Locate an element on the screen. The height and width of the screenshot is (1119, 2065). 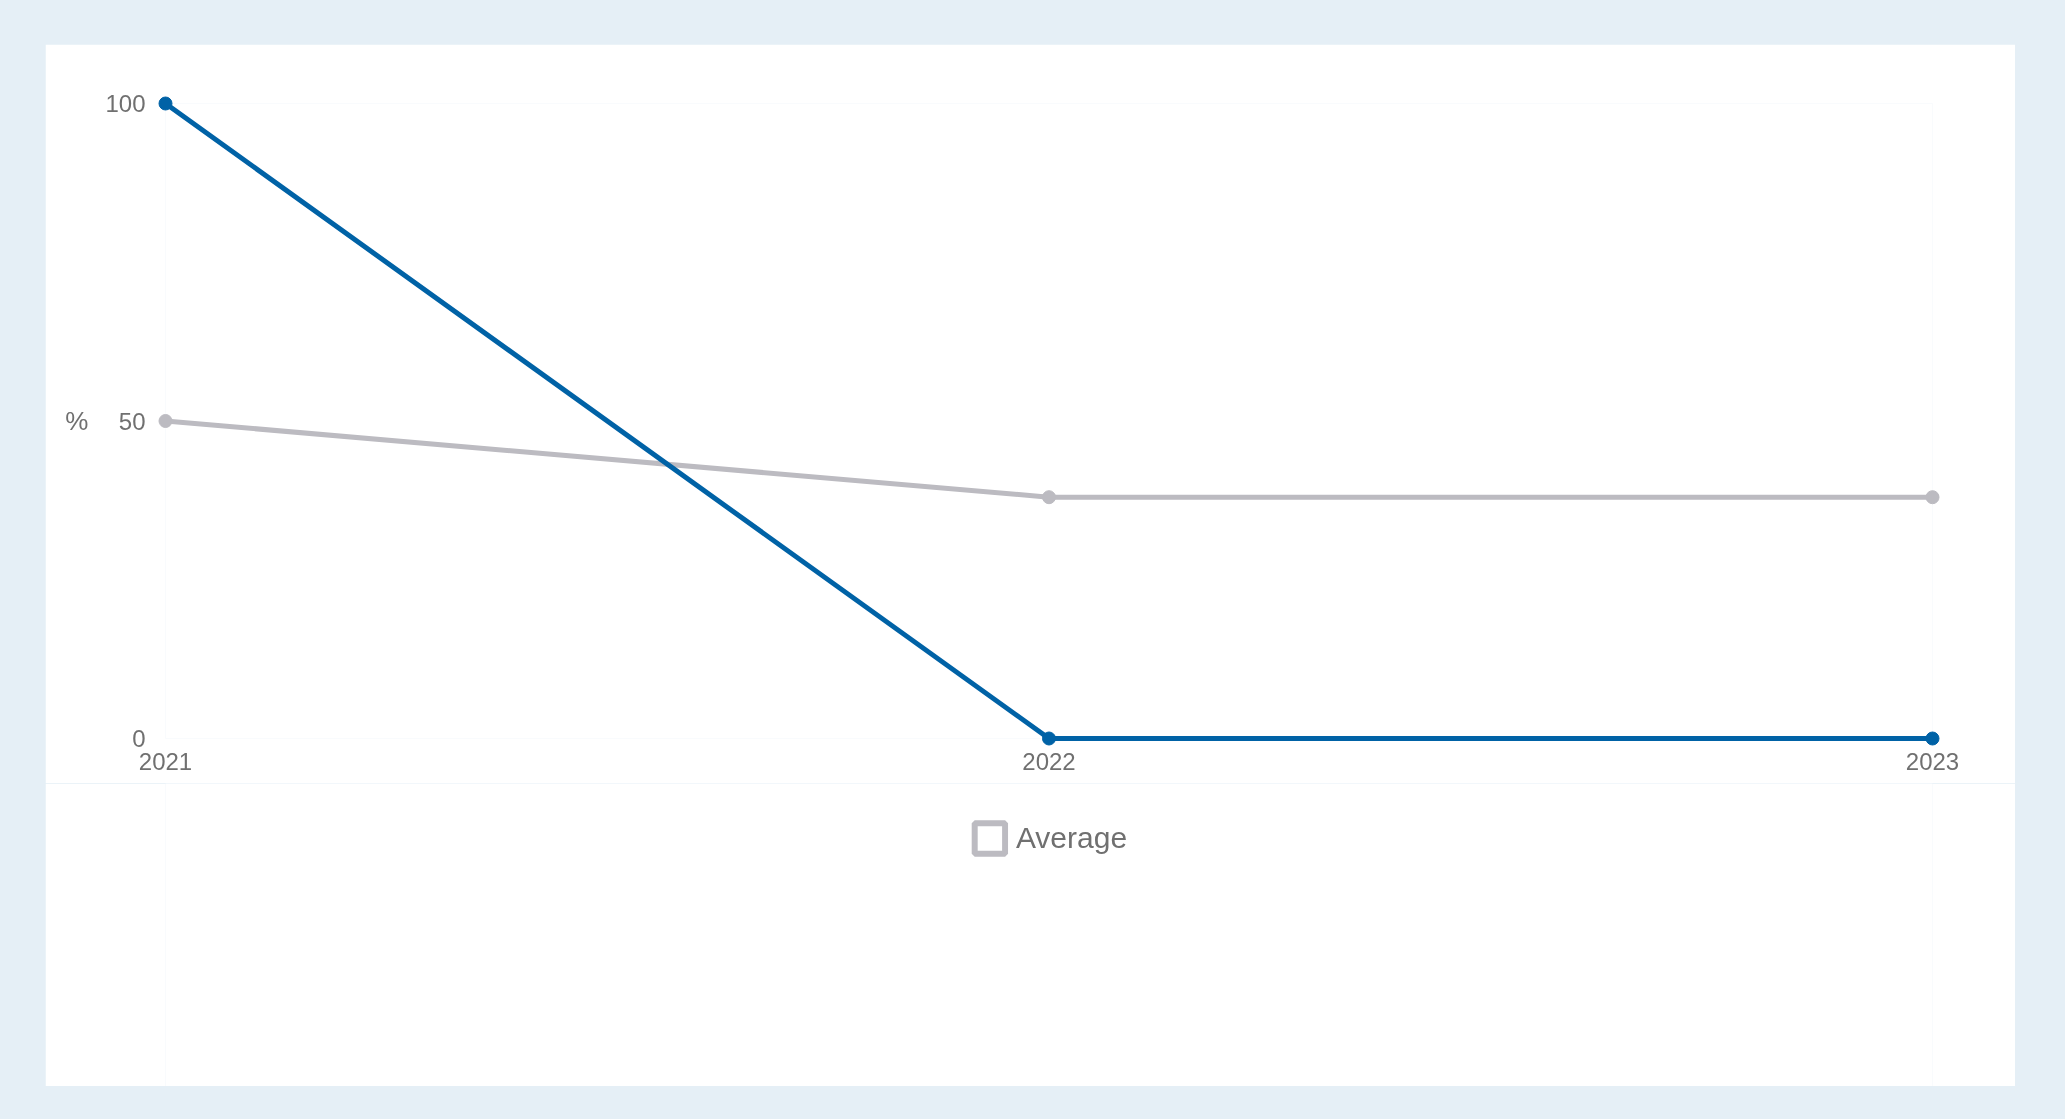
y-axis-title: % is located at coordinates (77, 421).